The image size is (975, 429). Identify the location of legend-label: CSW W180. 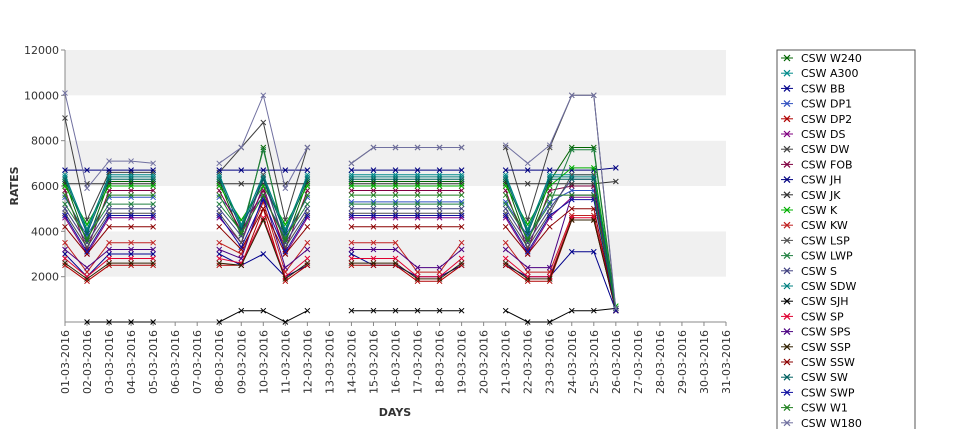
(831, 423).